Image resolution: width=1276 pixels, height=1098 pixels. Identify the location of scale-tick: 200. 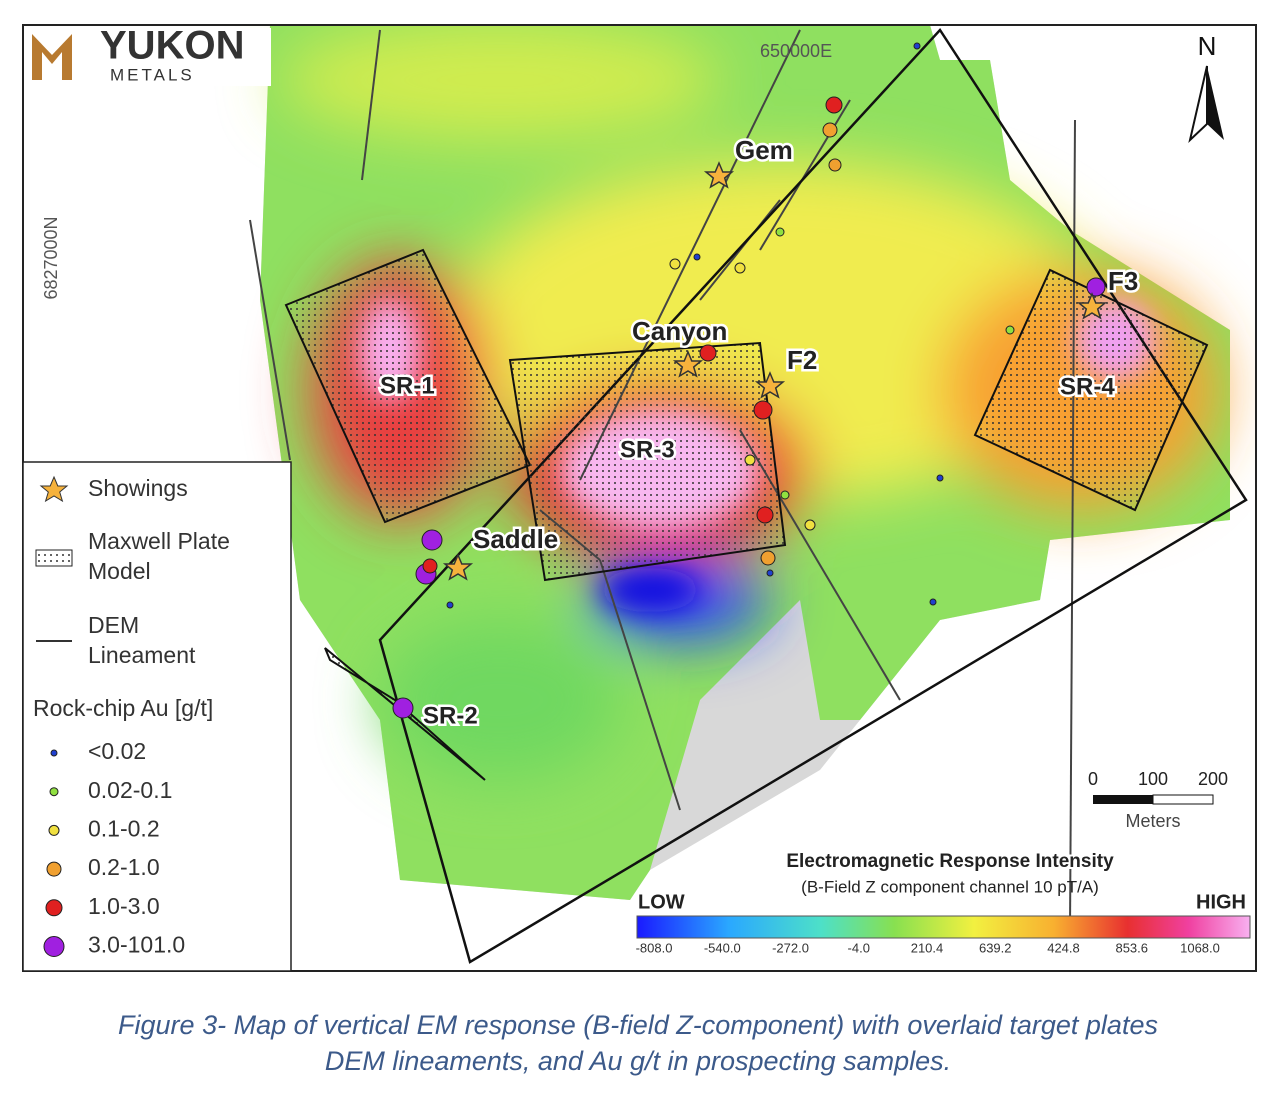
(1213, 779).